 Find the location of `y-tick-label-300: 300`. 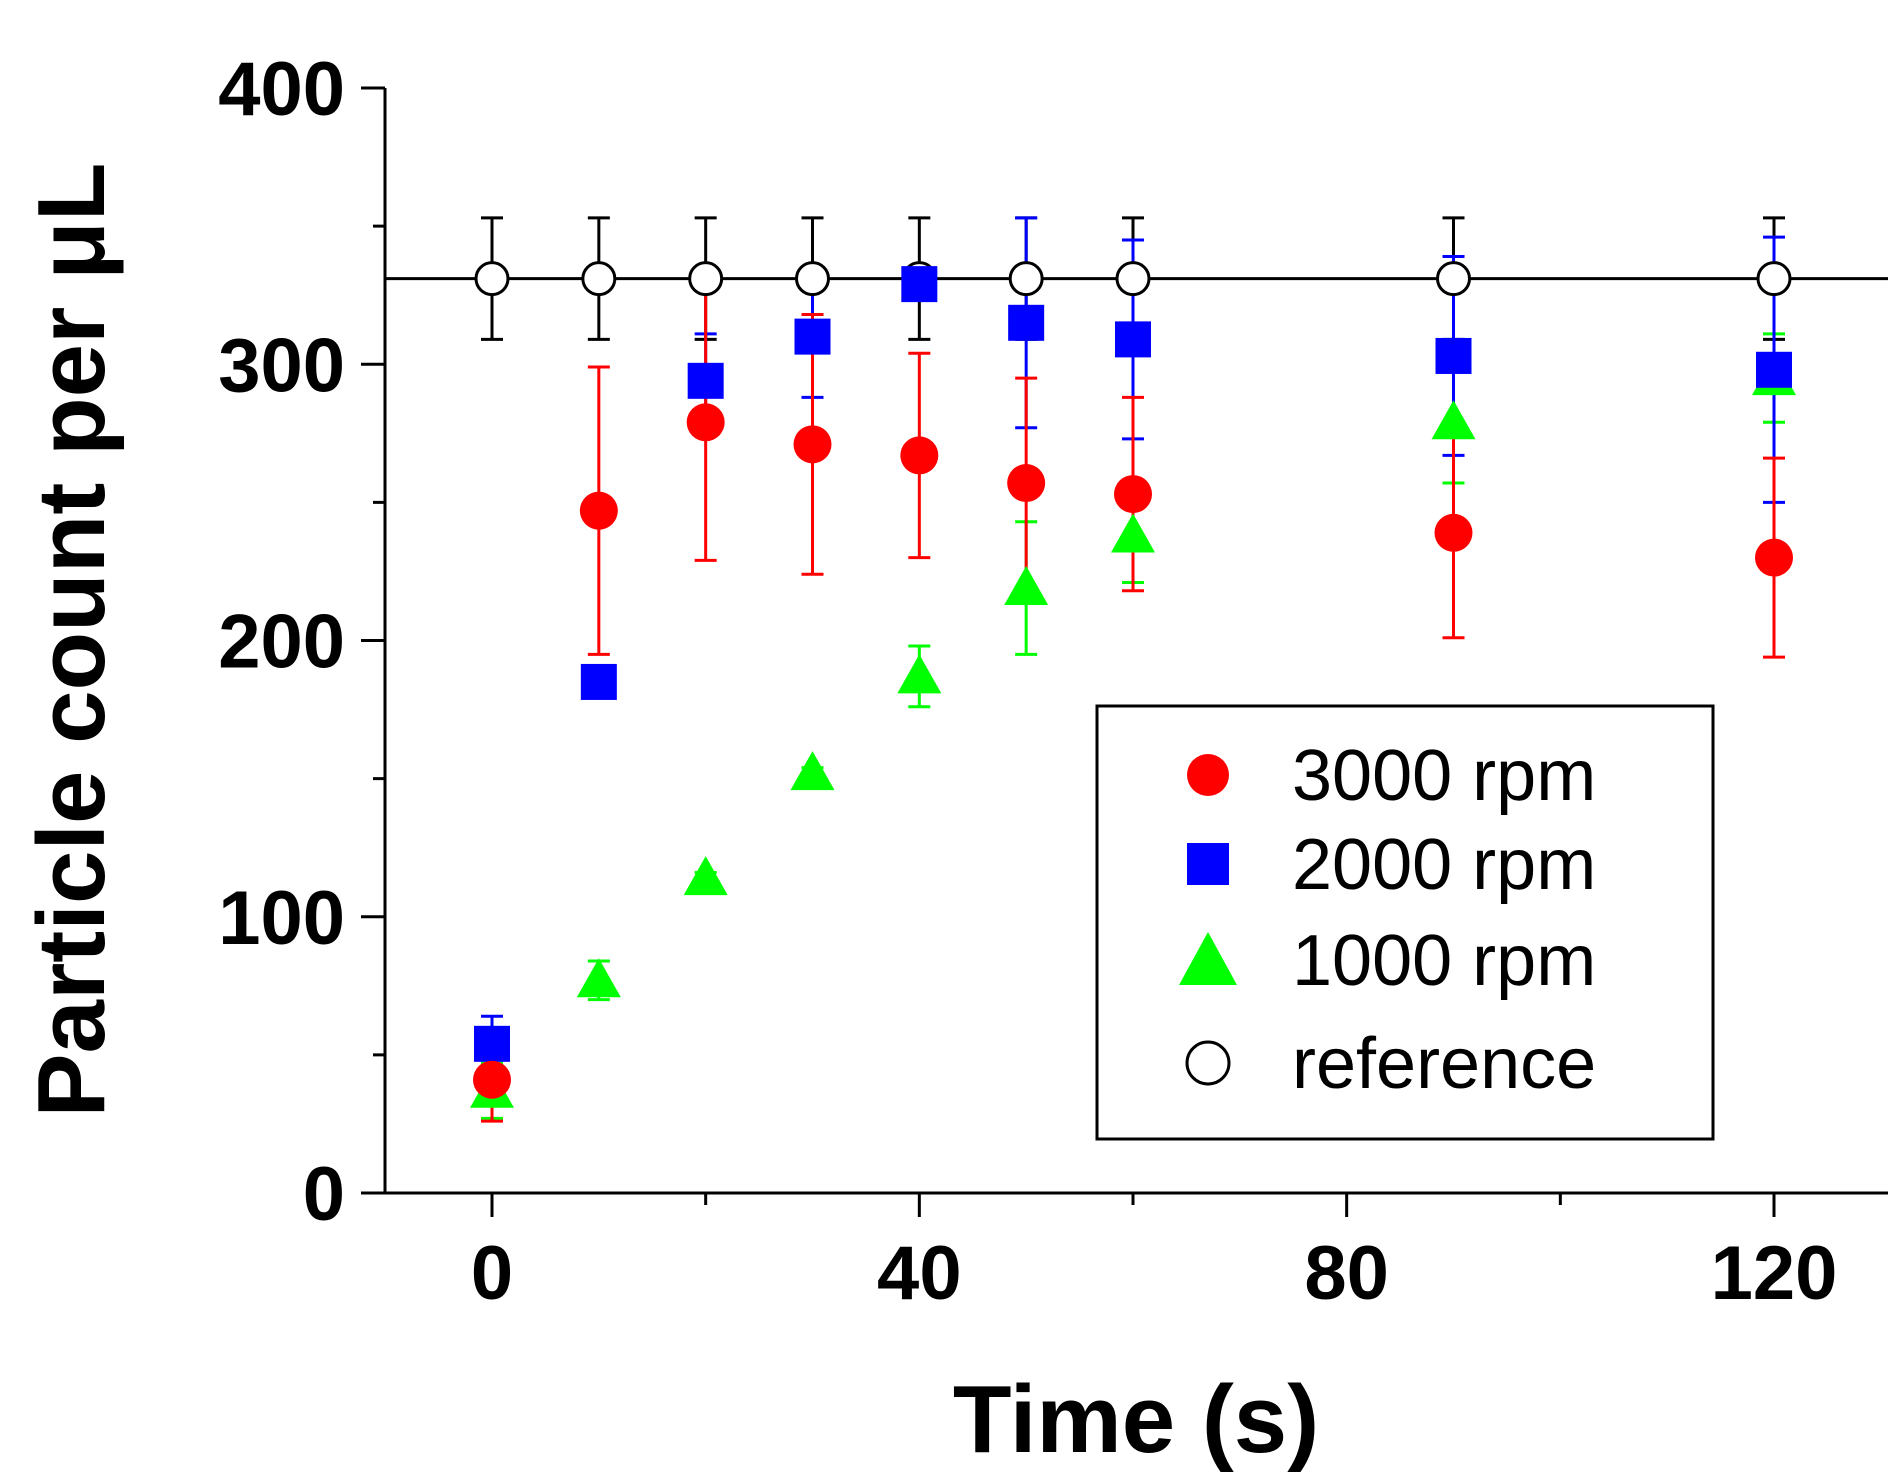

y-tick-label-300: 300 is located at coordinates (281, 365).